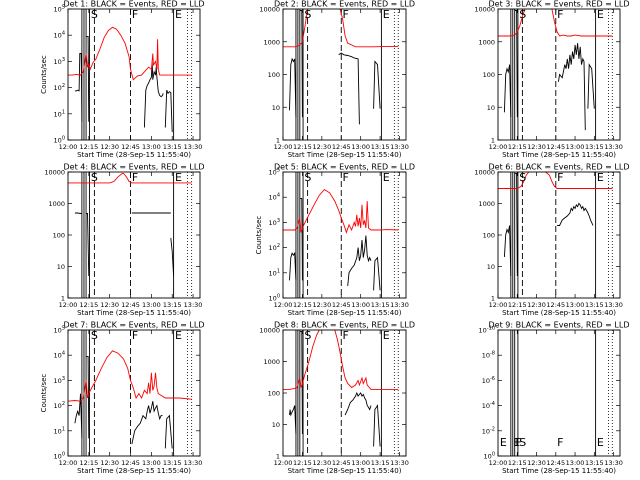  Describe the element at coordinates (134, 4) in the screenshot. I see `panel-title: Det 1: BLACK = Events, RED = LLD` at that location.